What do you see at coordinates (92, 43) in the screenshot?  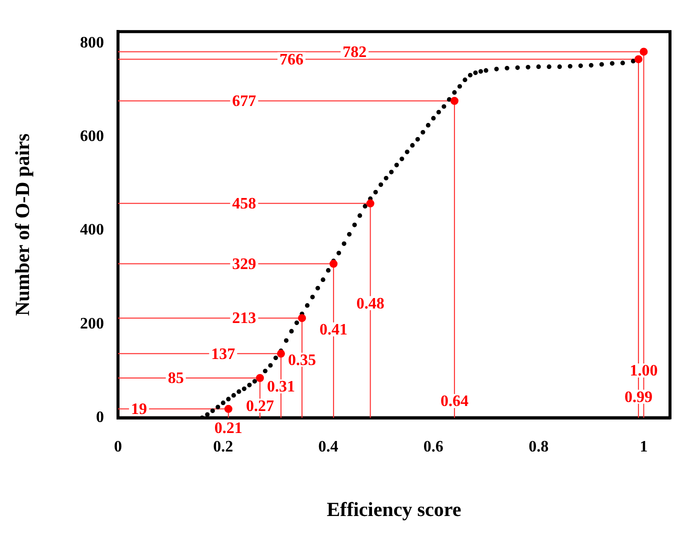 I see `y-tick-label: 800` at bounding box center [92, 43].